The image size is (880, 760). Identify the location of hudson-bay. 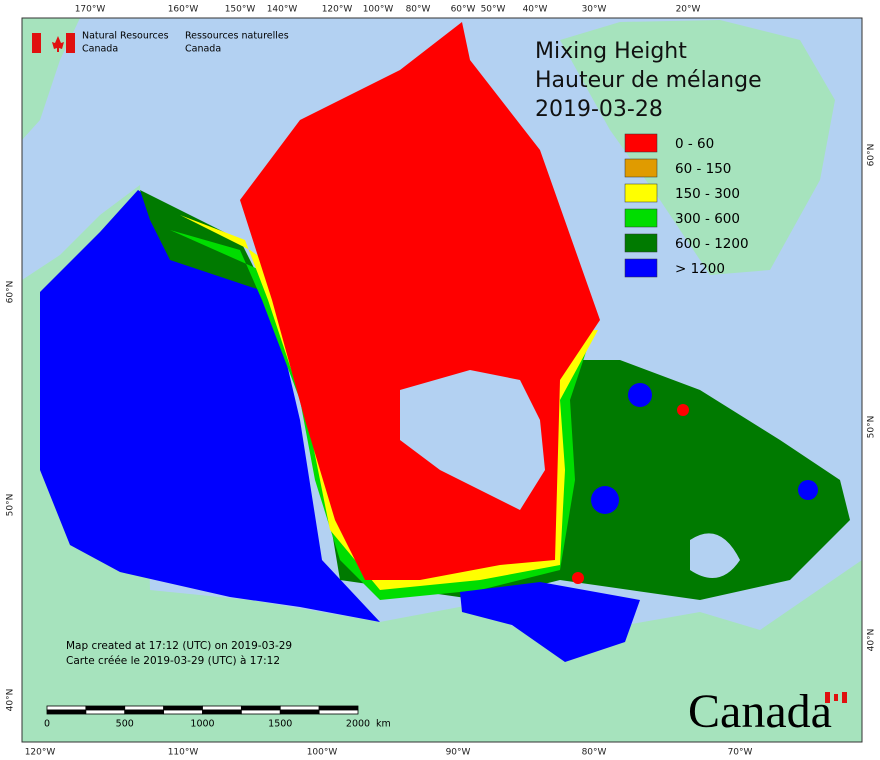
(472, 440).